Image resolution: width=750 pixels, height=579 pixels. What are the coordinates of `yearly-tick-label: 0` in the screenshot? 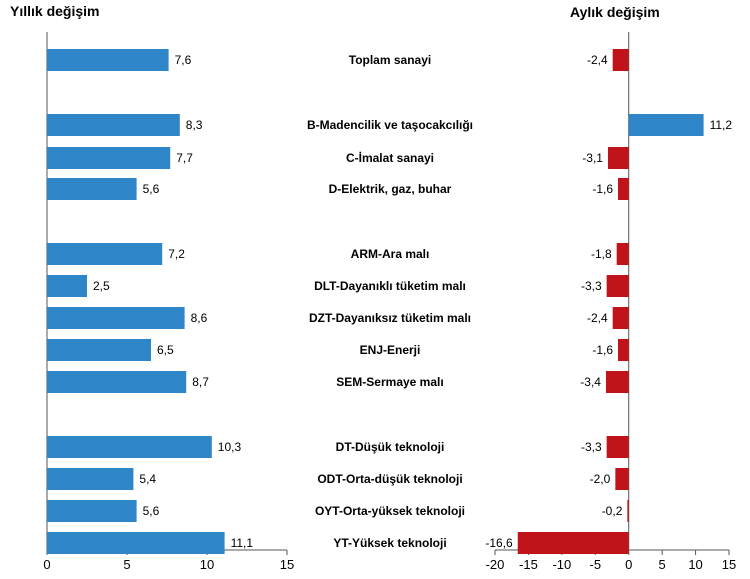 It's located at (46, 564).